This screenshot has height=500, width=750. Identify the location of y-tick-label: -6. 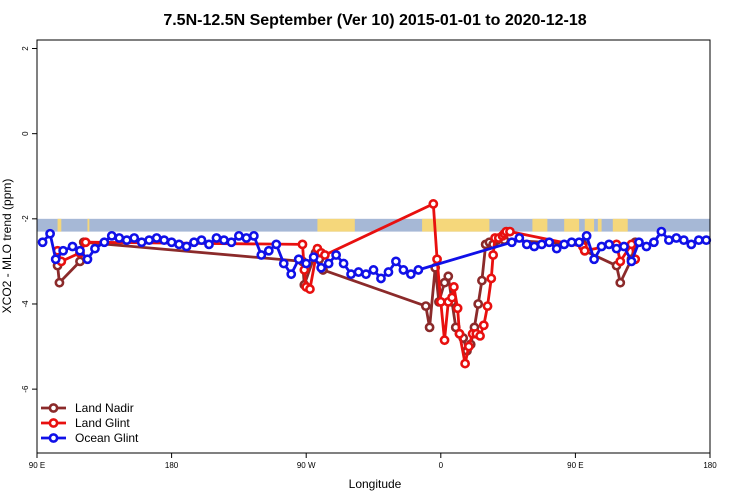
(25, 389).